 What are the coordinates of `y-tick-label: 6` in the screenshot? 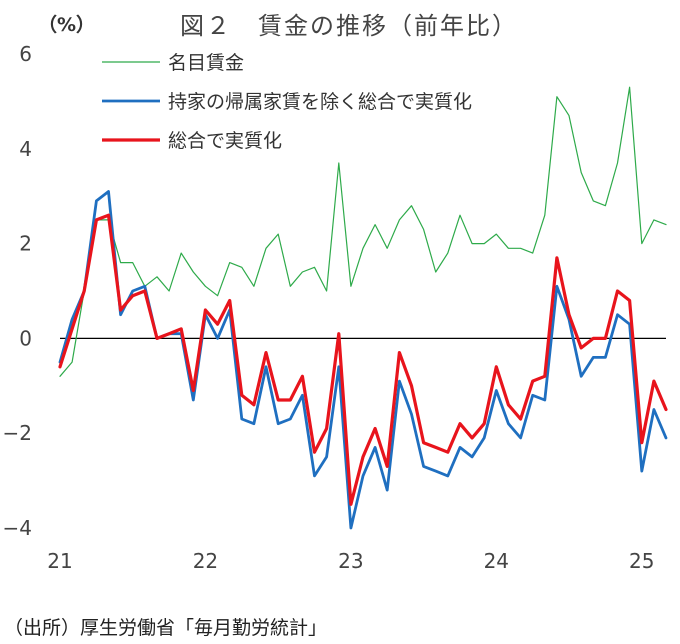 It's located at (25, 54).